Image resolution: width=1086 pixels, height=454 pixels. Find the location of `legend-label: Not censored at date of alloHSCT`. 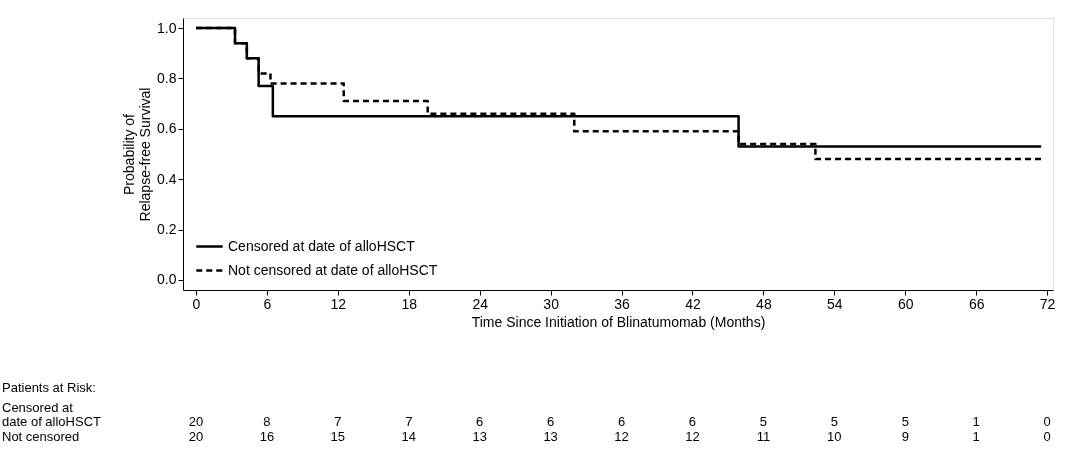

legend-label: Not censored at date of alloHSCT is located at coordinates (333, 269).